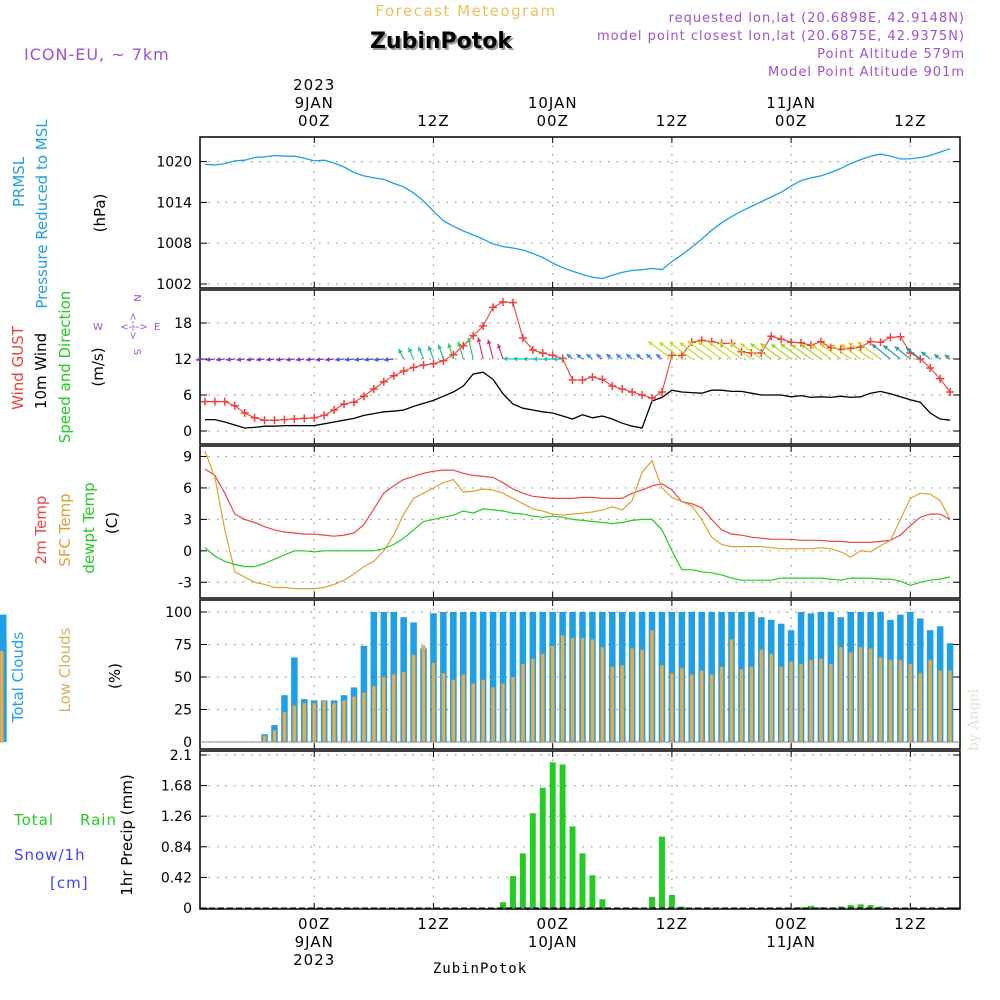 This screenshot has width=1000, height=1000. I want to click on prmsl-label: PRMSL, so click(19, 181).